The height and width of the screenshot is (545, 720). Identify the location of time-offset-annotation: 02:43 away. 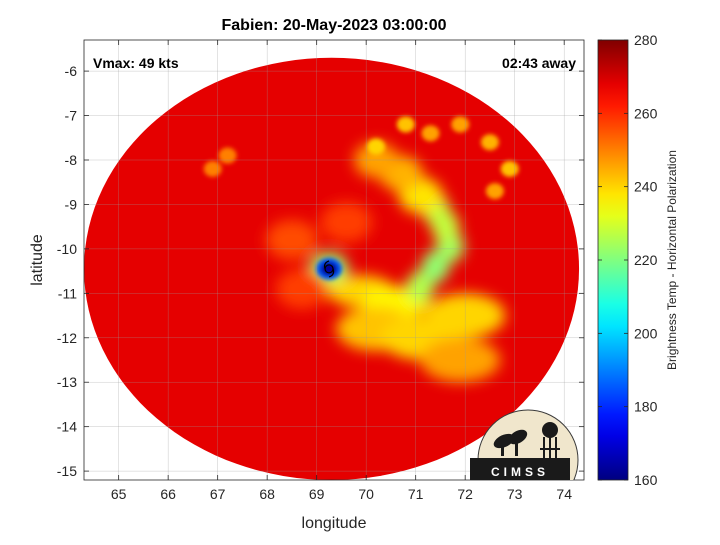
(539, 63).